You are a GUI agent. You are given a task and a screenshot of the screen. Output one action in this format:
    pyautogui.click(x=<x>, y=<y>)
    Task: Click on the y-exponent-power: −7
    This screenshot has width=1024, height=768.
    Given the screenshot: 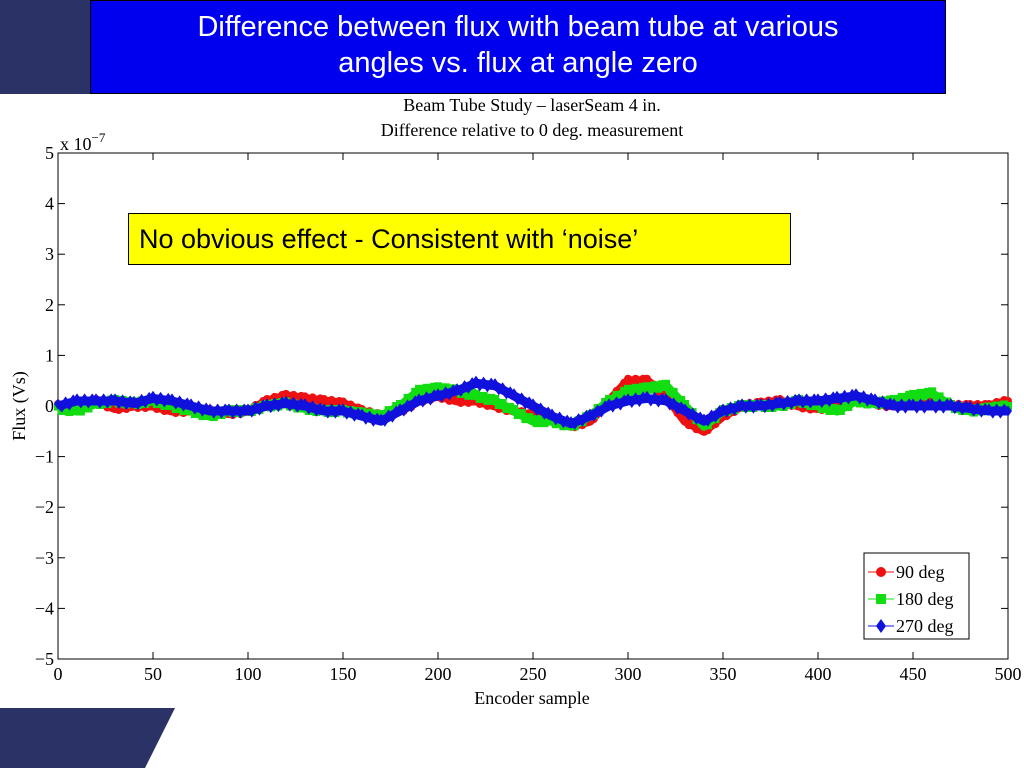 What is the action you would take?
    pyautogui.click(x=99, y=137)
    